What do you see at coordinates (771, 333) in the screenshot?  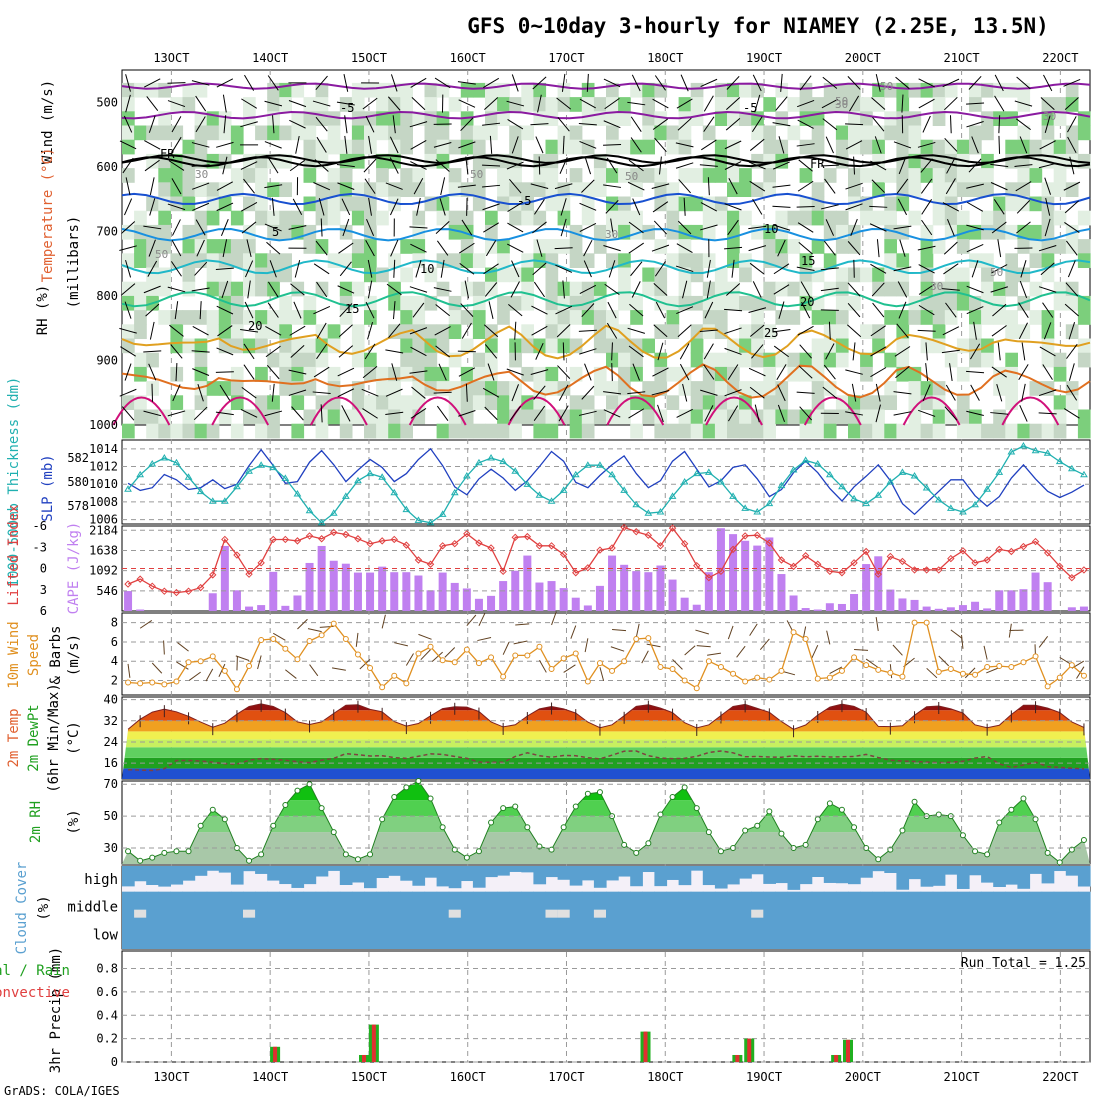 I see `isotherm-label: 25` at bounding box center [771, 333].